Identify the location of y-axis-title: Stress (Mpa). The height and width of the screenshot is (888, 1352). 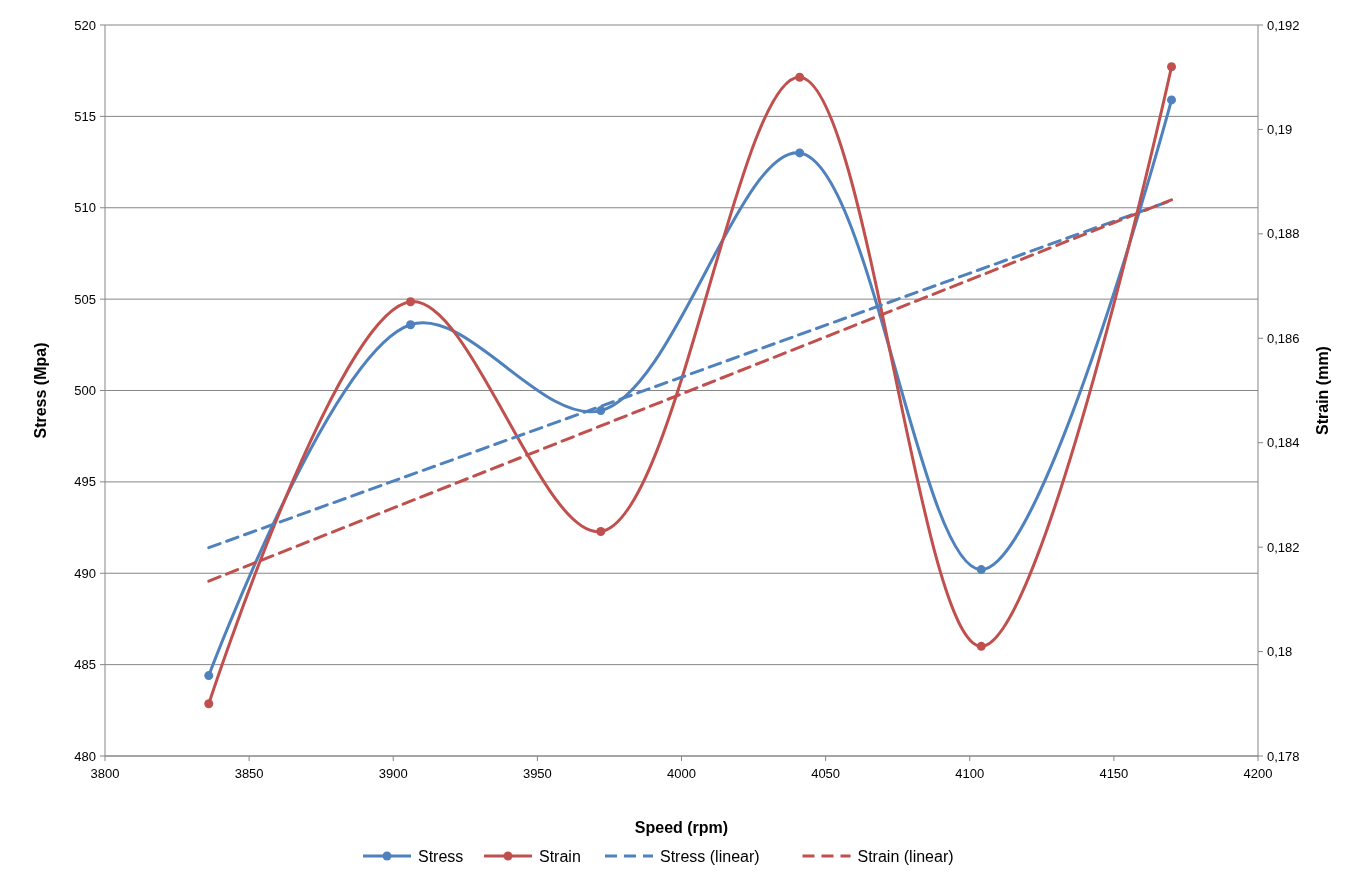
(40, 390).